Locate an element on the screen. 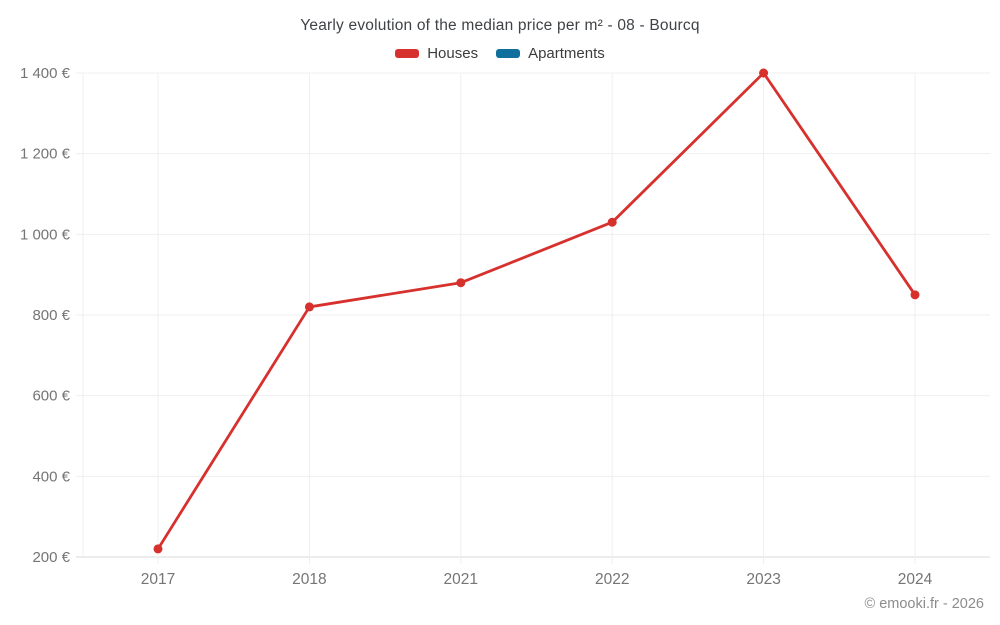 The width and height of the screenshot is (1000, 625). y-axis-tick-label: 200 € is located at coordinates (51, 557).